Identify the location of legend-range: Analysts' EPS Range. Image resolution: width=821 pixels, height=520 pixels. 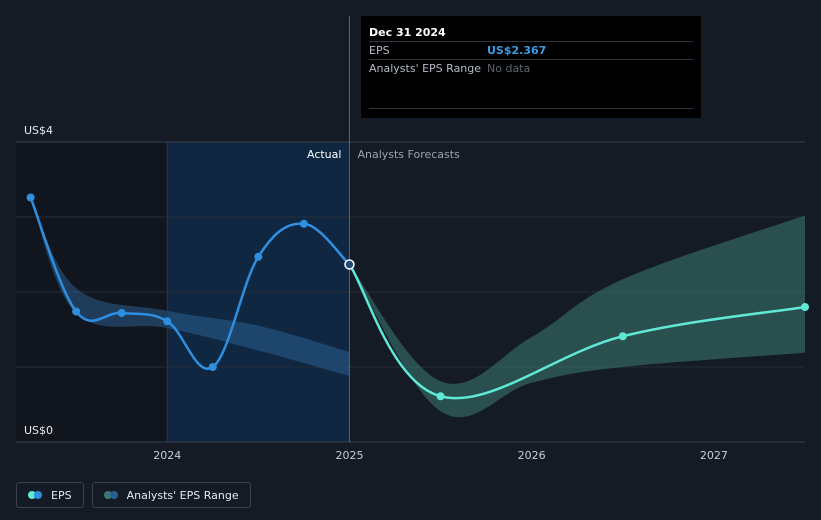
(171, 495).